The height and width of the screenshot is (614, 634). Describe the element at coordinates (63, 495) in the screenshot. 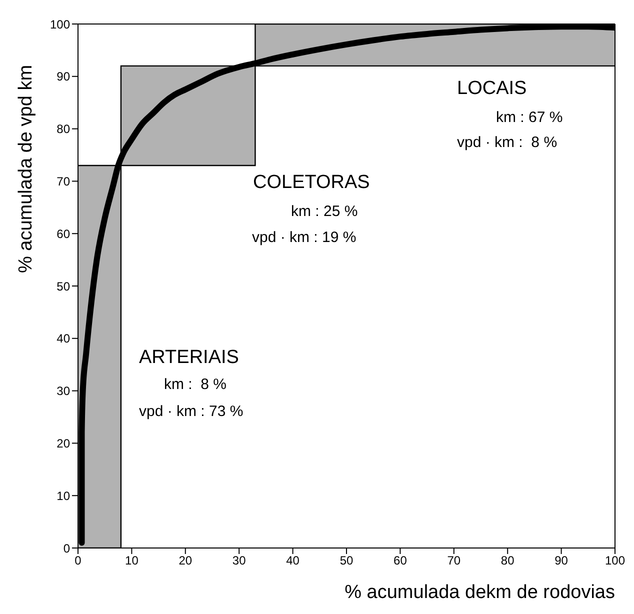

I see `y-tick-label: 10` at that location.